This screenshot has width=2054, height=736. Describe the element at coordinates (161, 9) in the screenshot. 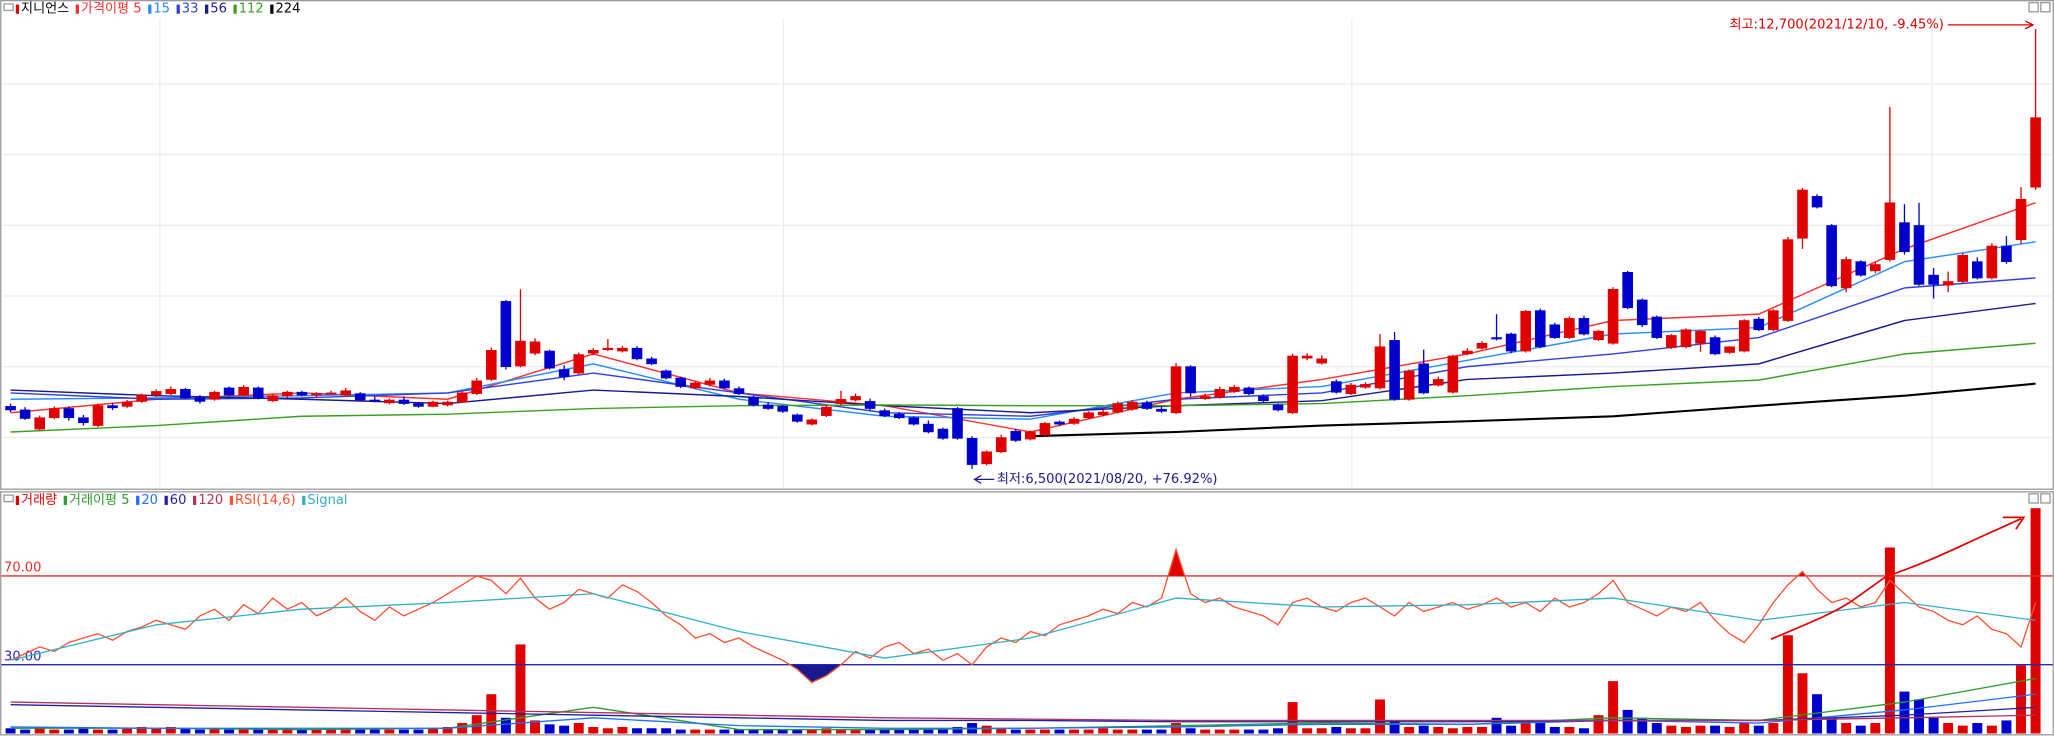

I see `legend-label: 15` at that location.